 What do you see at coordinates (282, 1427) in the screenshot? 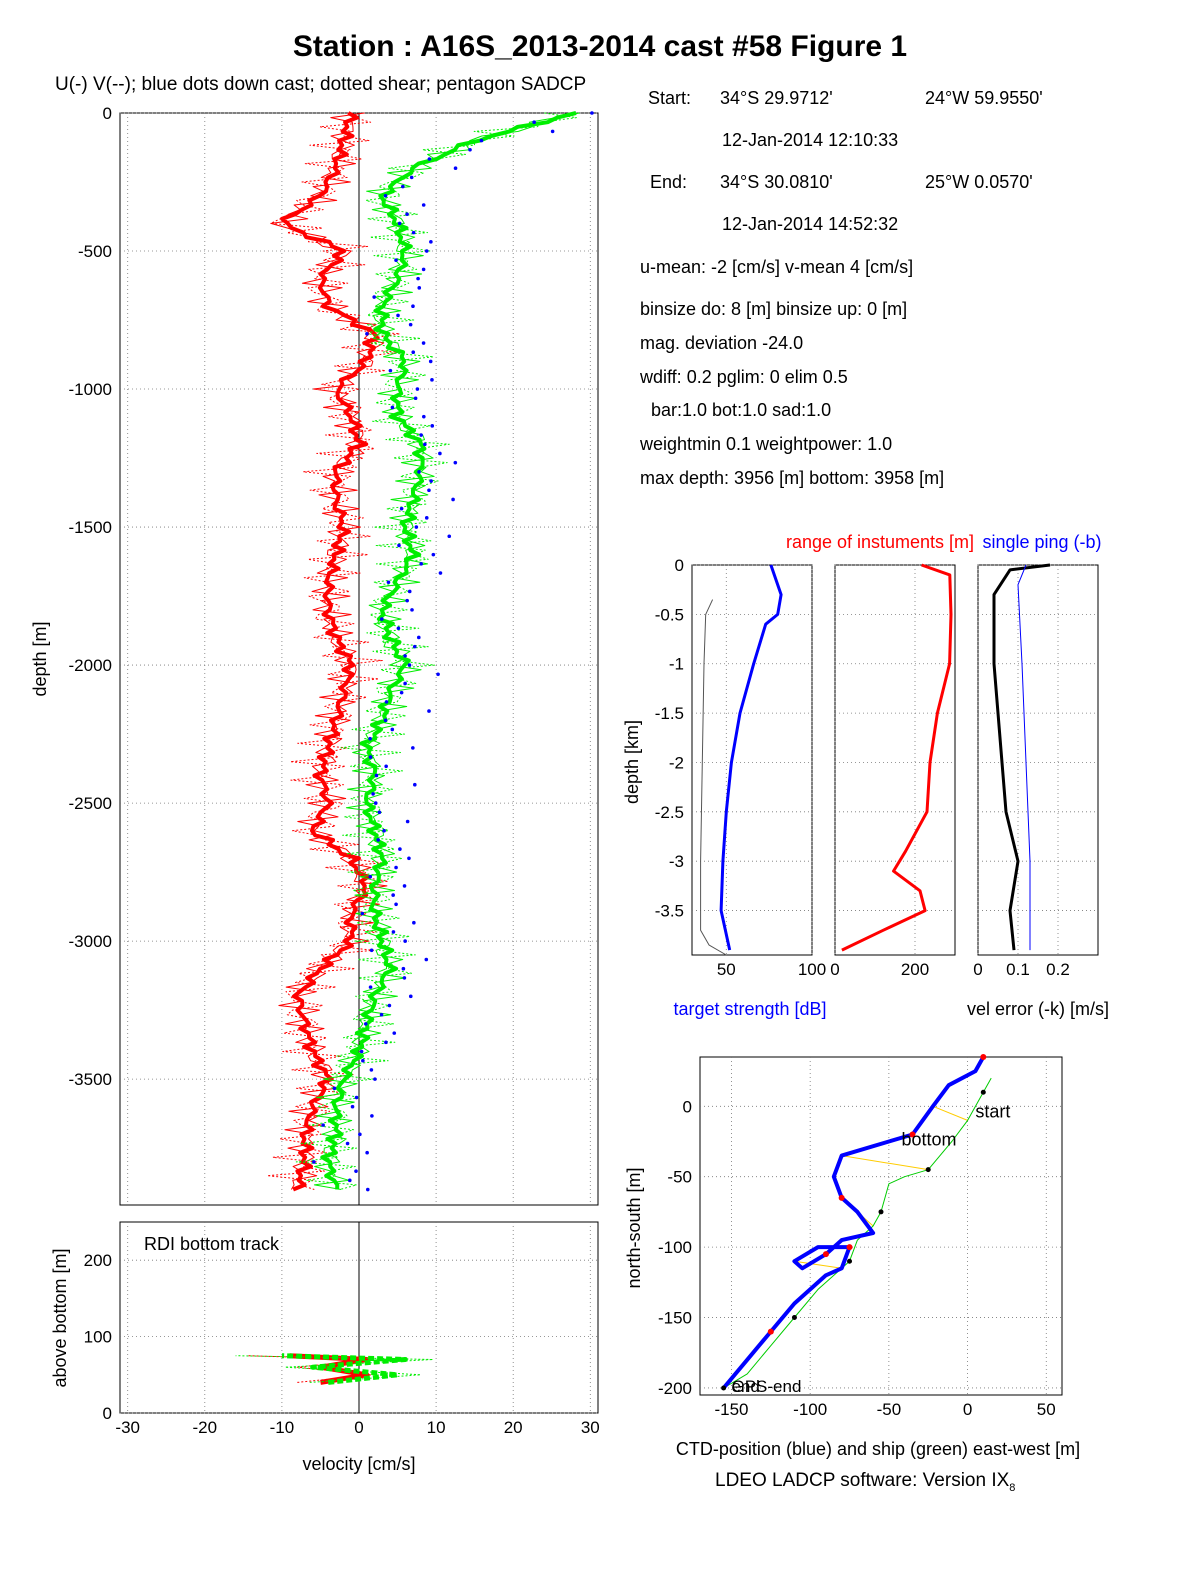
I see `bottomtrack-xtick-label: -10` at bounding box center [282, 1427].